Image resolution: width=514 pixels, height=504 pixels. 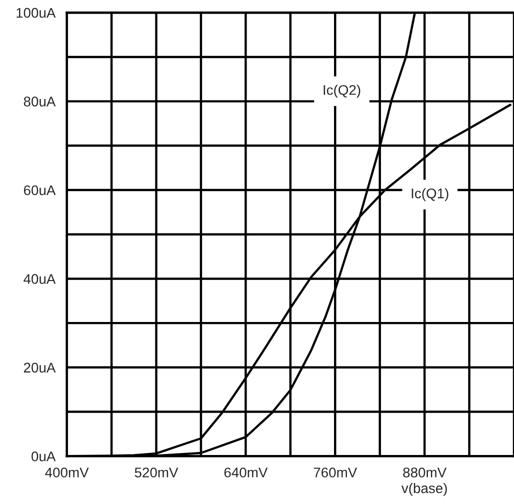 I want to click on series-label: Ic(Q1), so click(x=430, y=195).